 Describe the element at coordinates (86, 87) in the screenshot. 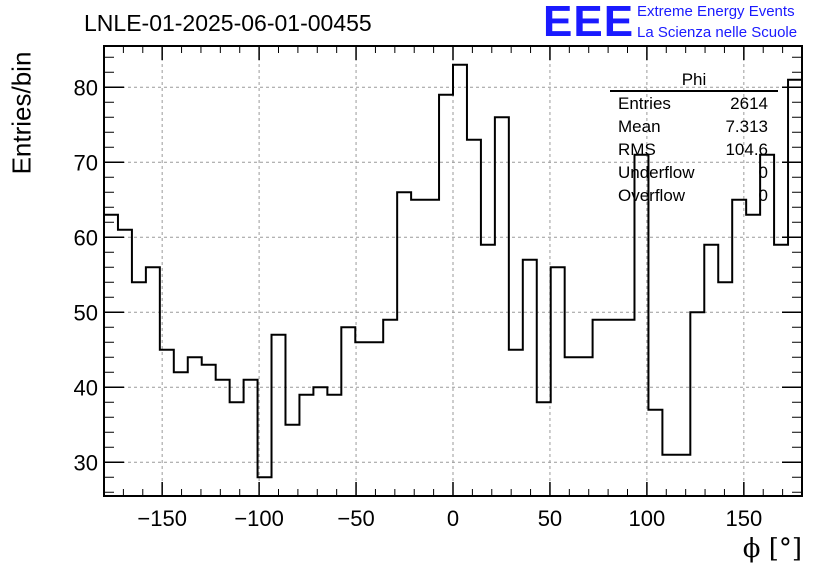

I see `y-tick-label: 80` at that location.